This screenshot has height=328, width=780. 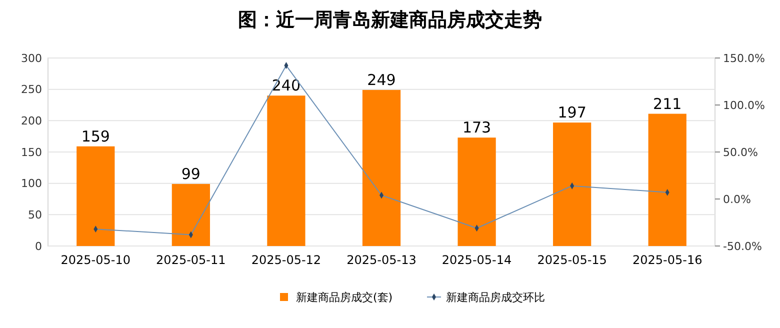 What do you see at coordinates (381, 260) in the screenshot?
I see `x-tick-label: 2025-05-13` at bounding box center [381, 260].